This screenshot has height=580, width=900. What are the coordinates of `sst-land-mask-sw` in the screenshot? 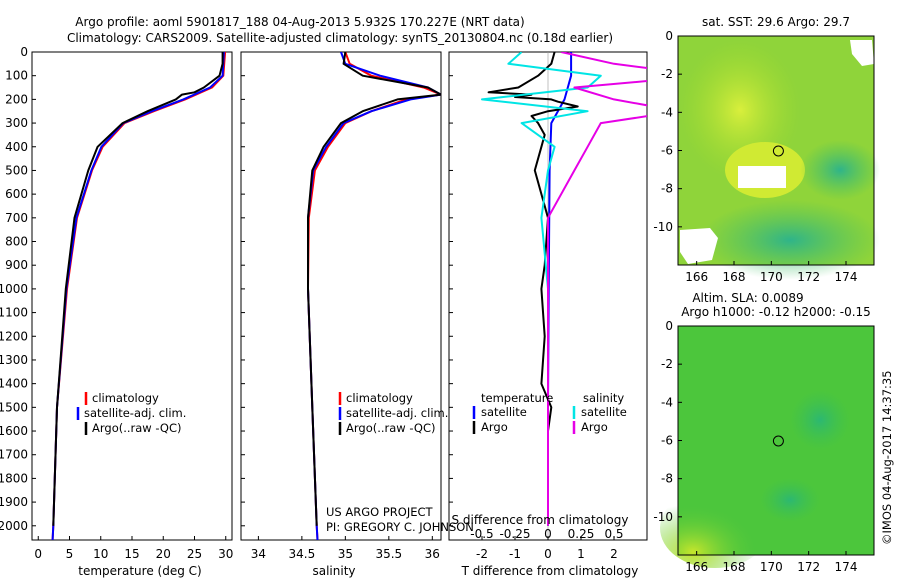 It's located at (699, 246).